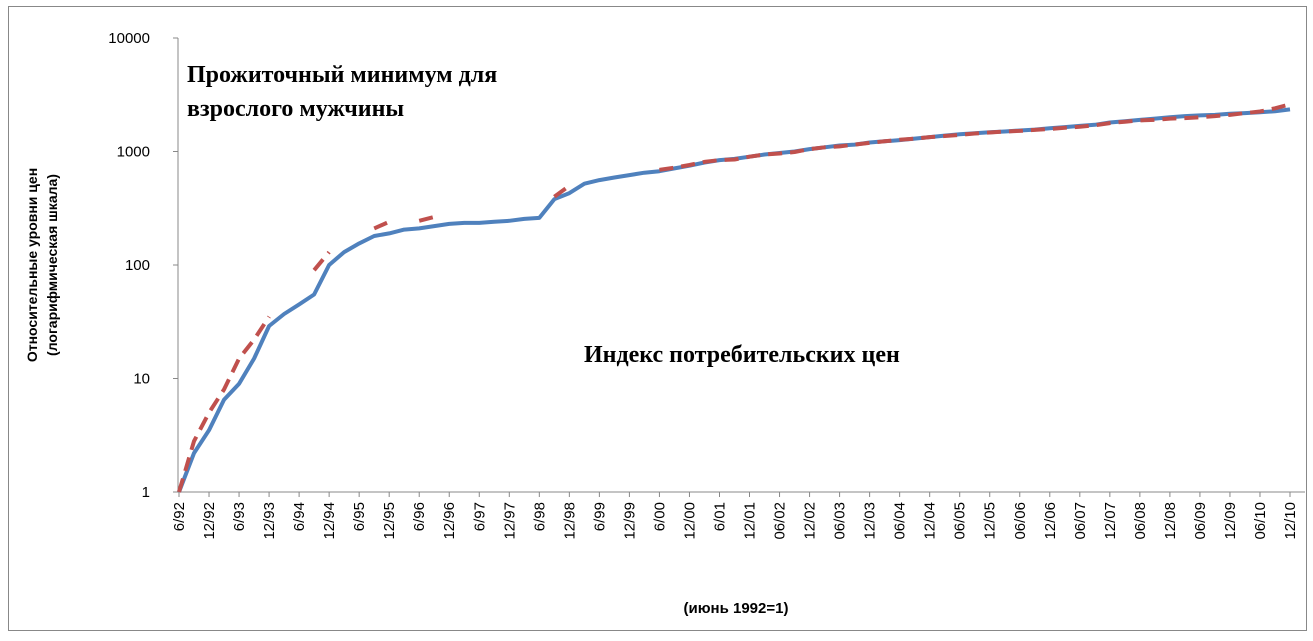  What do you see at coordinates (52, 265) in the screenshot?
I see `y-axis-label: (логарифмическая шкала)` at bounding box center [52, 265].